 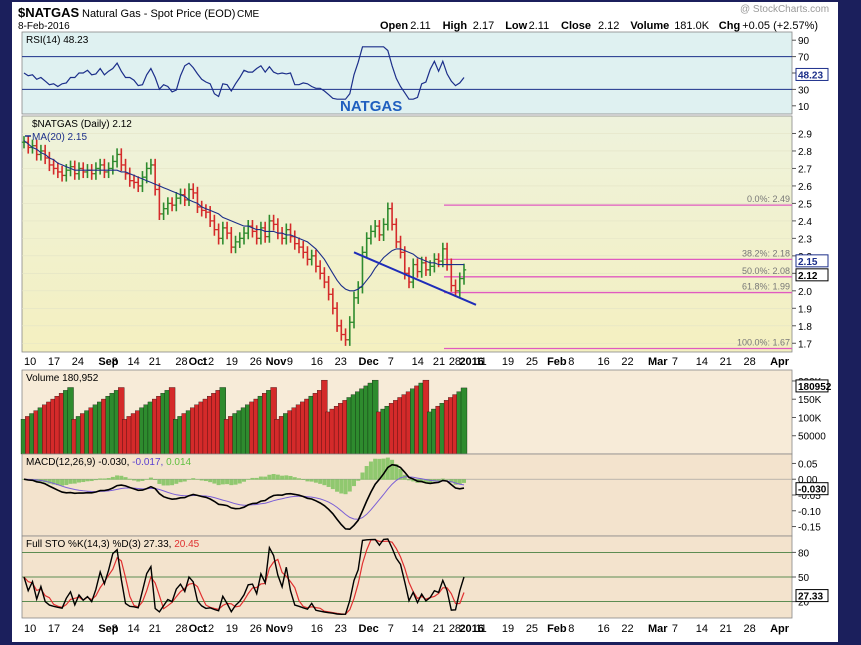 I want to click on rsi-tick-label: 90, so click(x=804, y=41).